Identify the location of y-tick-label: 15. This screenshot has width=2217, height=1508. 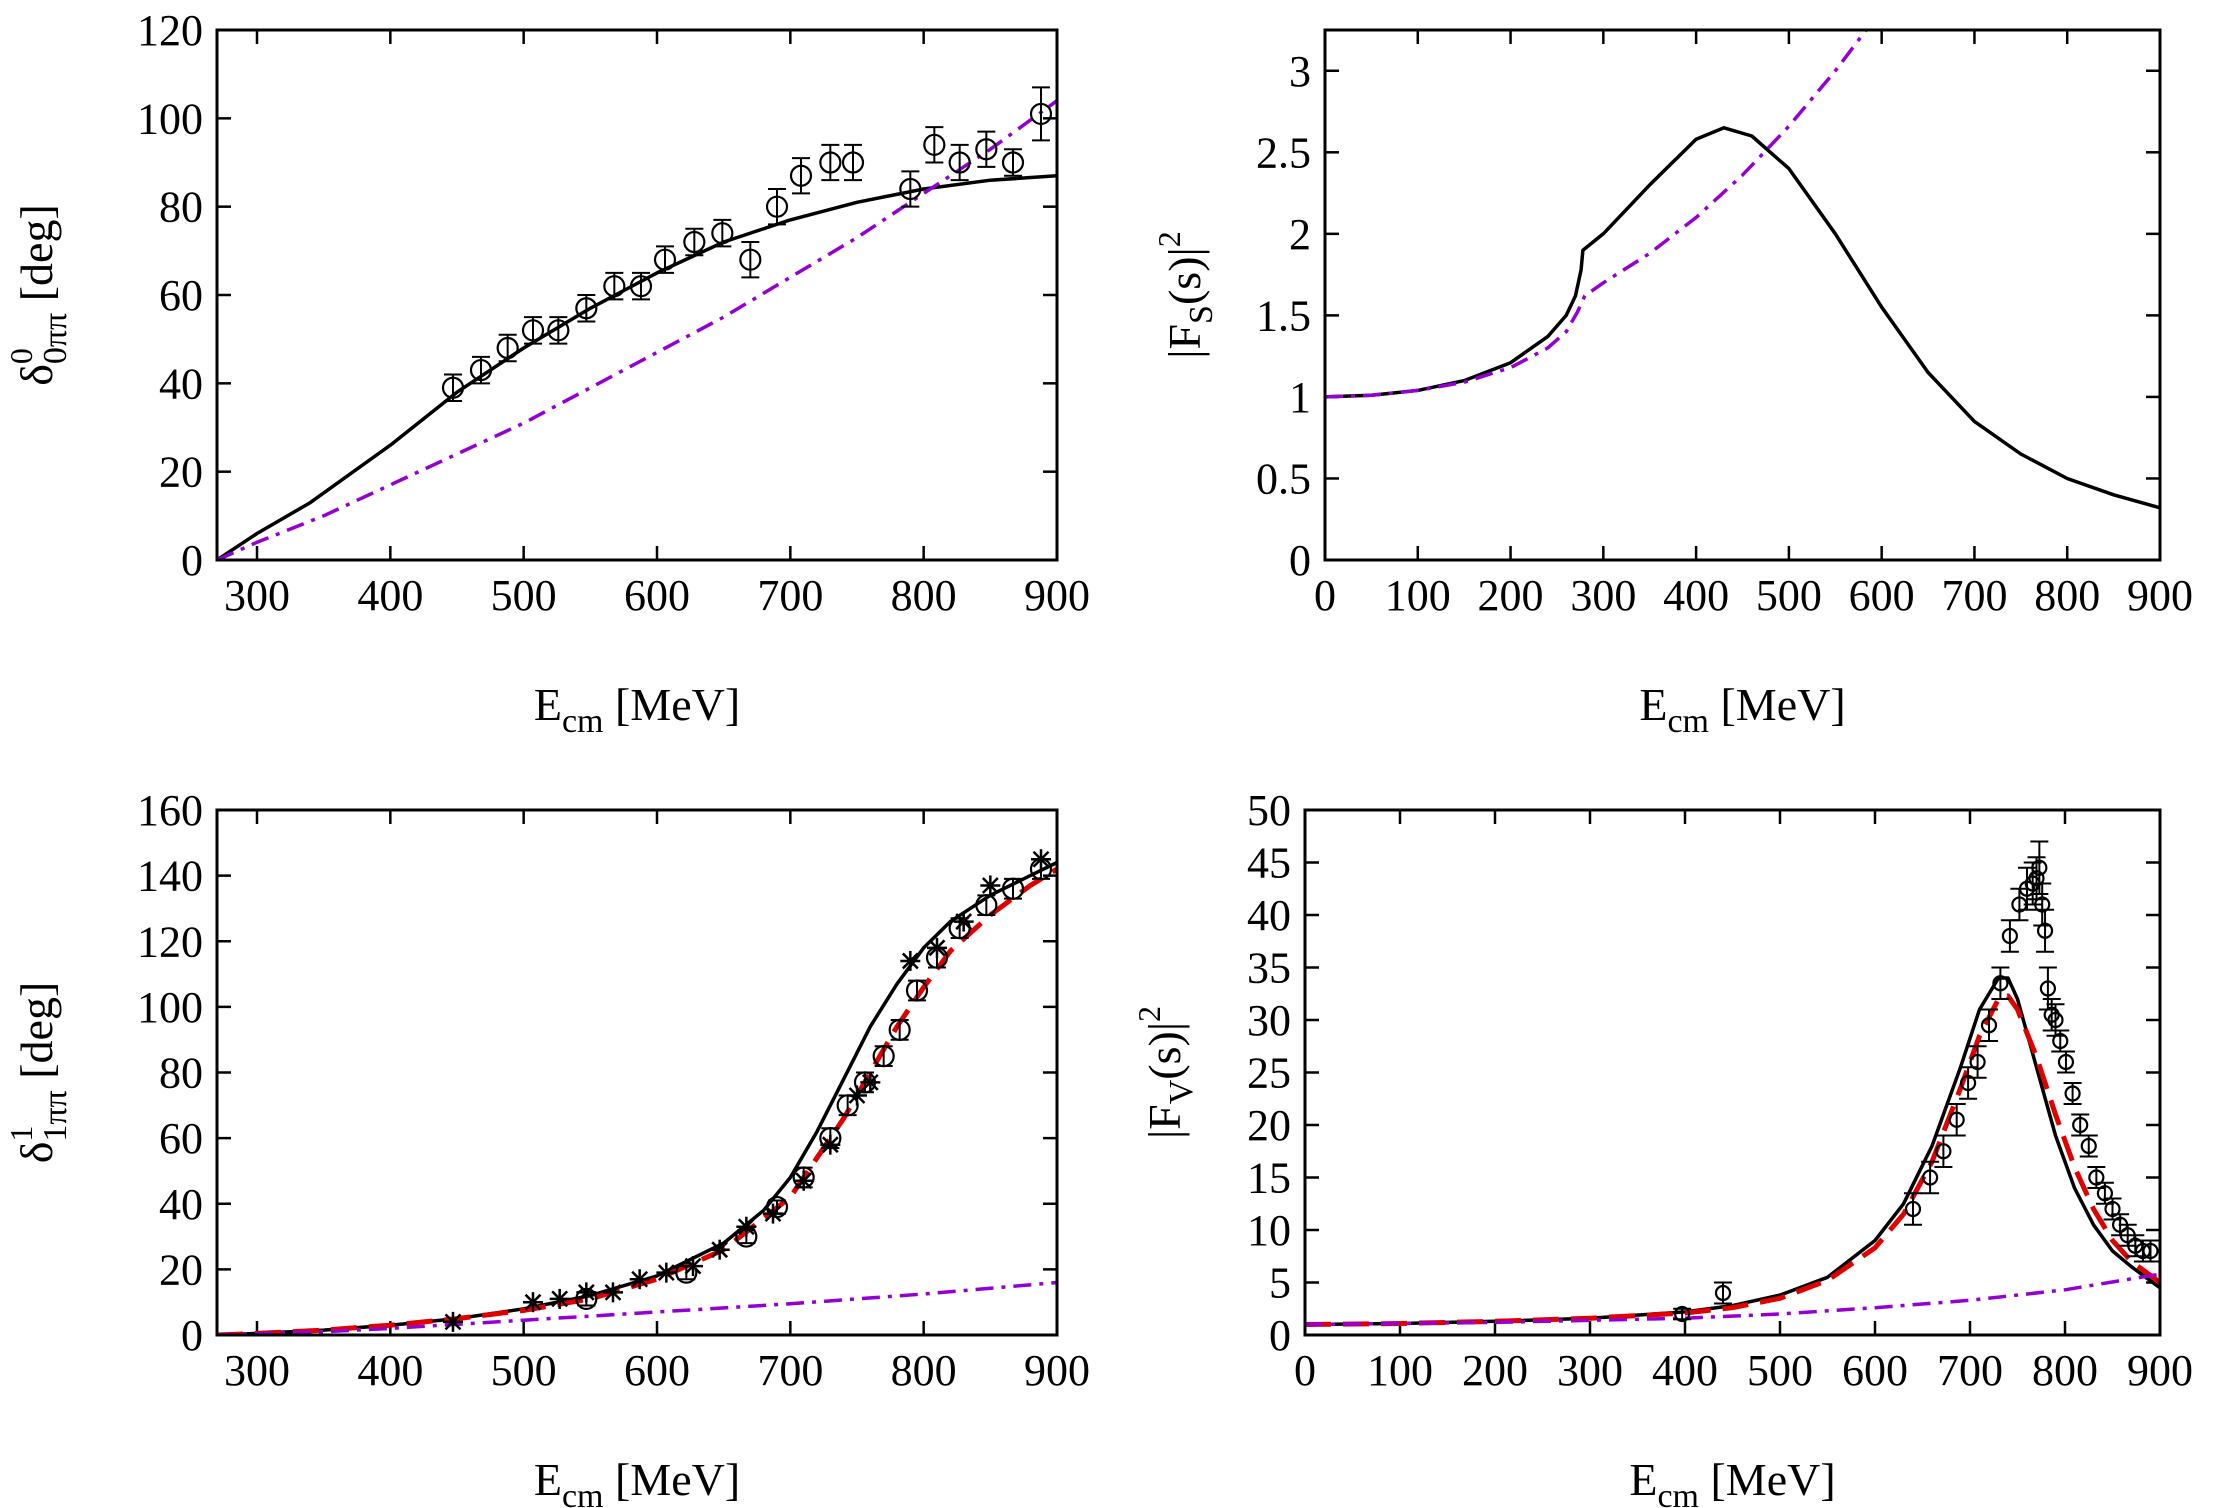
(1269, 1178).